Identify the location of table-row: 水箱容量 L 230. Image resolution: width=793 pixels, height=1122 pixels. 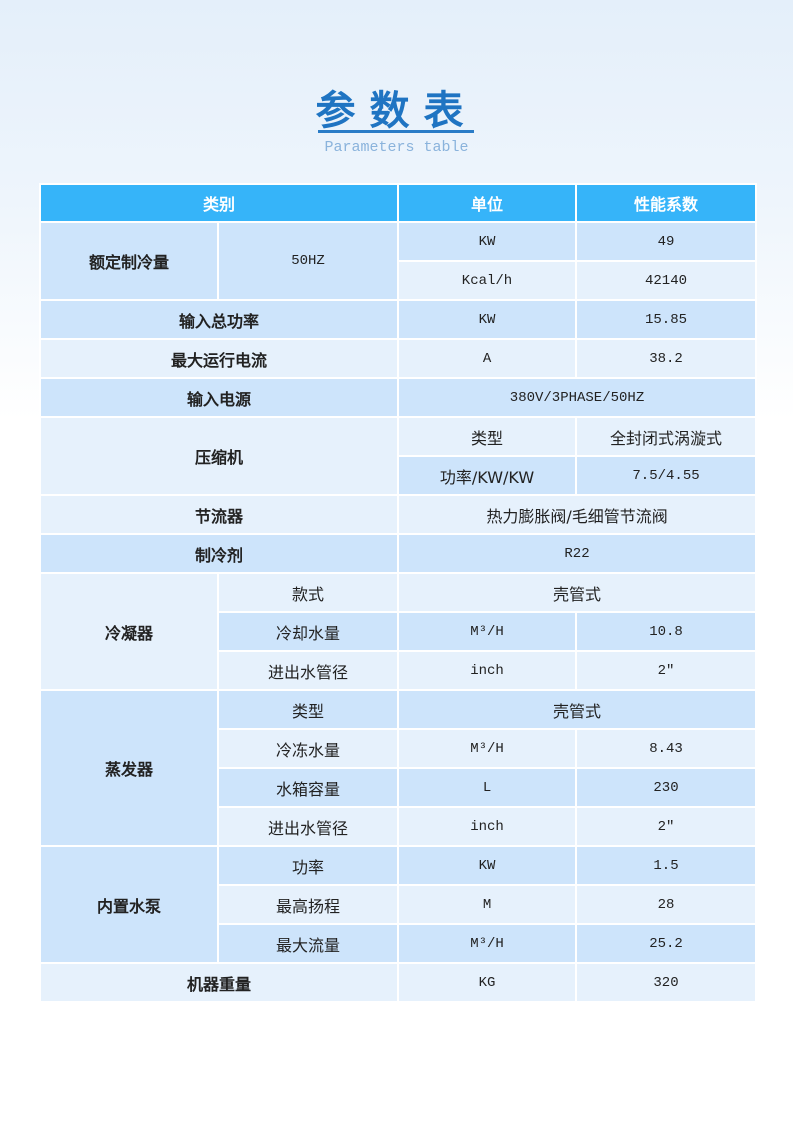
(399, 787).